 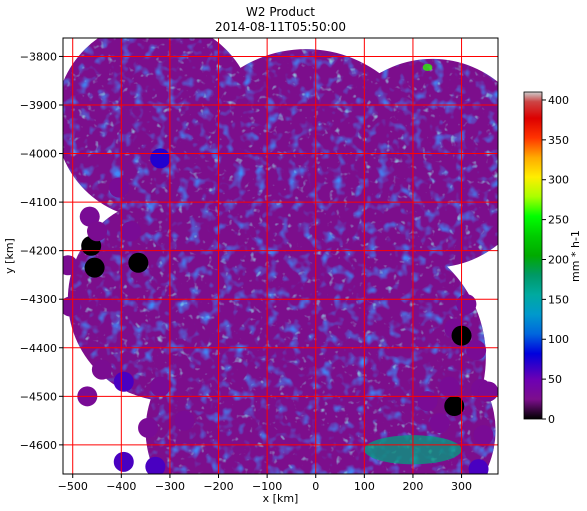 I want to click on x-axis-ticks: −500 −400 −300 −200 −100 0 100 200 300, so click(x=265, y=483).